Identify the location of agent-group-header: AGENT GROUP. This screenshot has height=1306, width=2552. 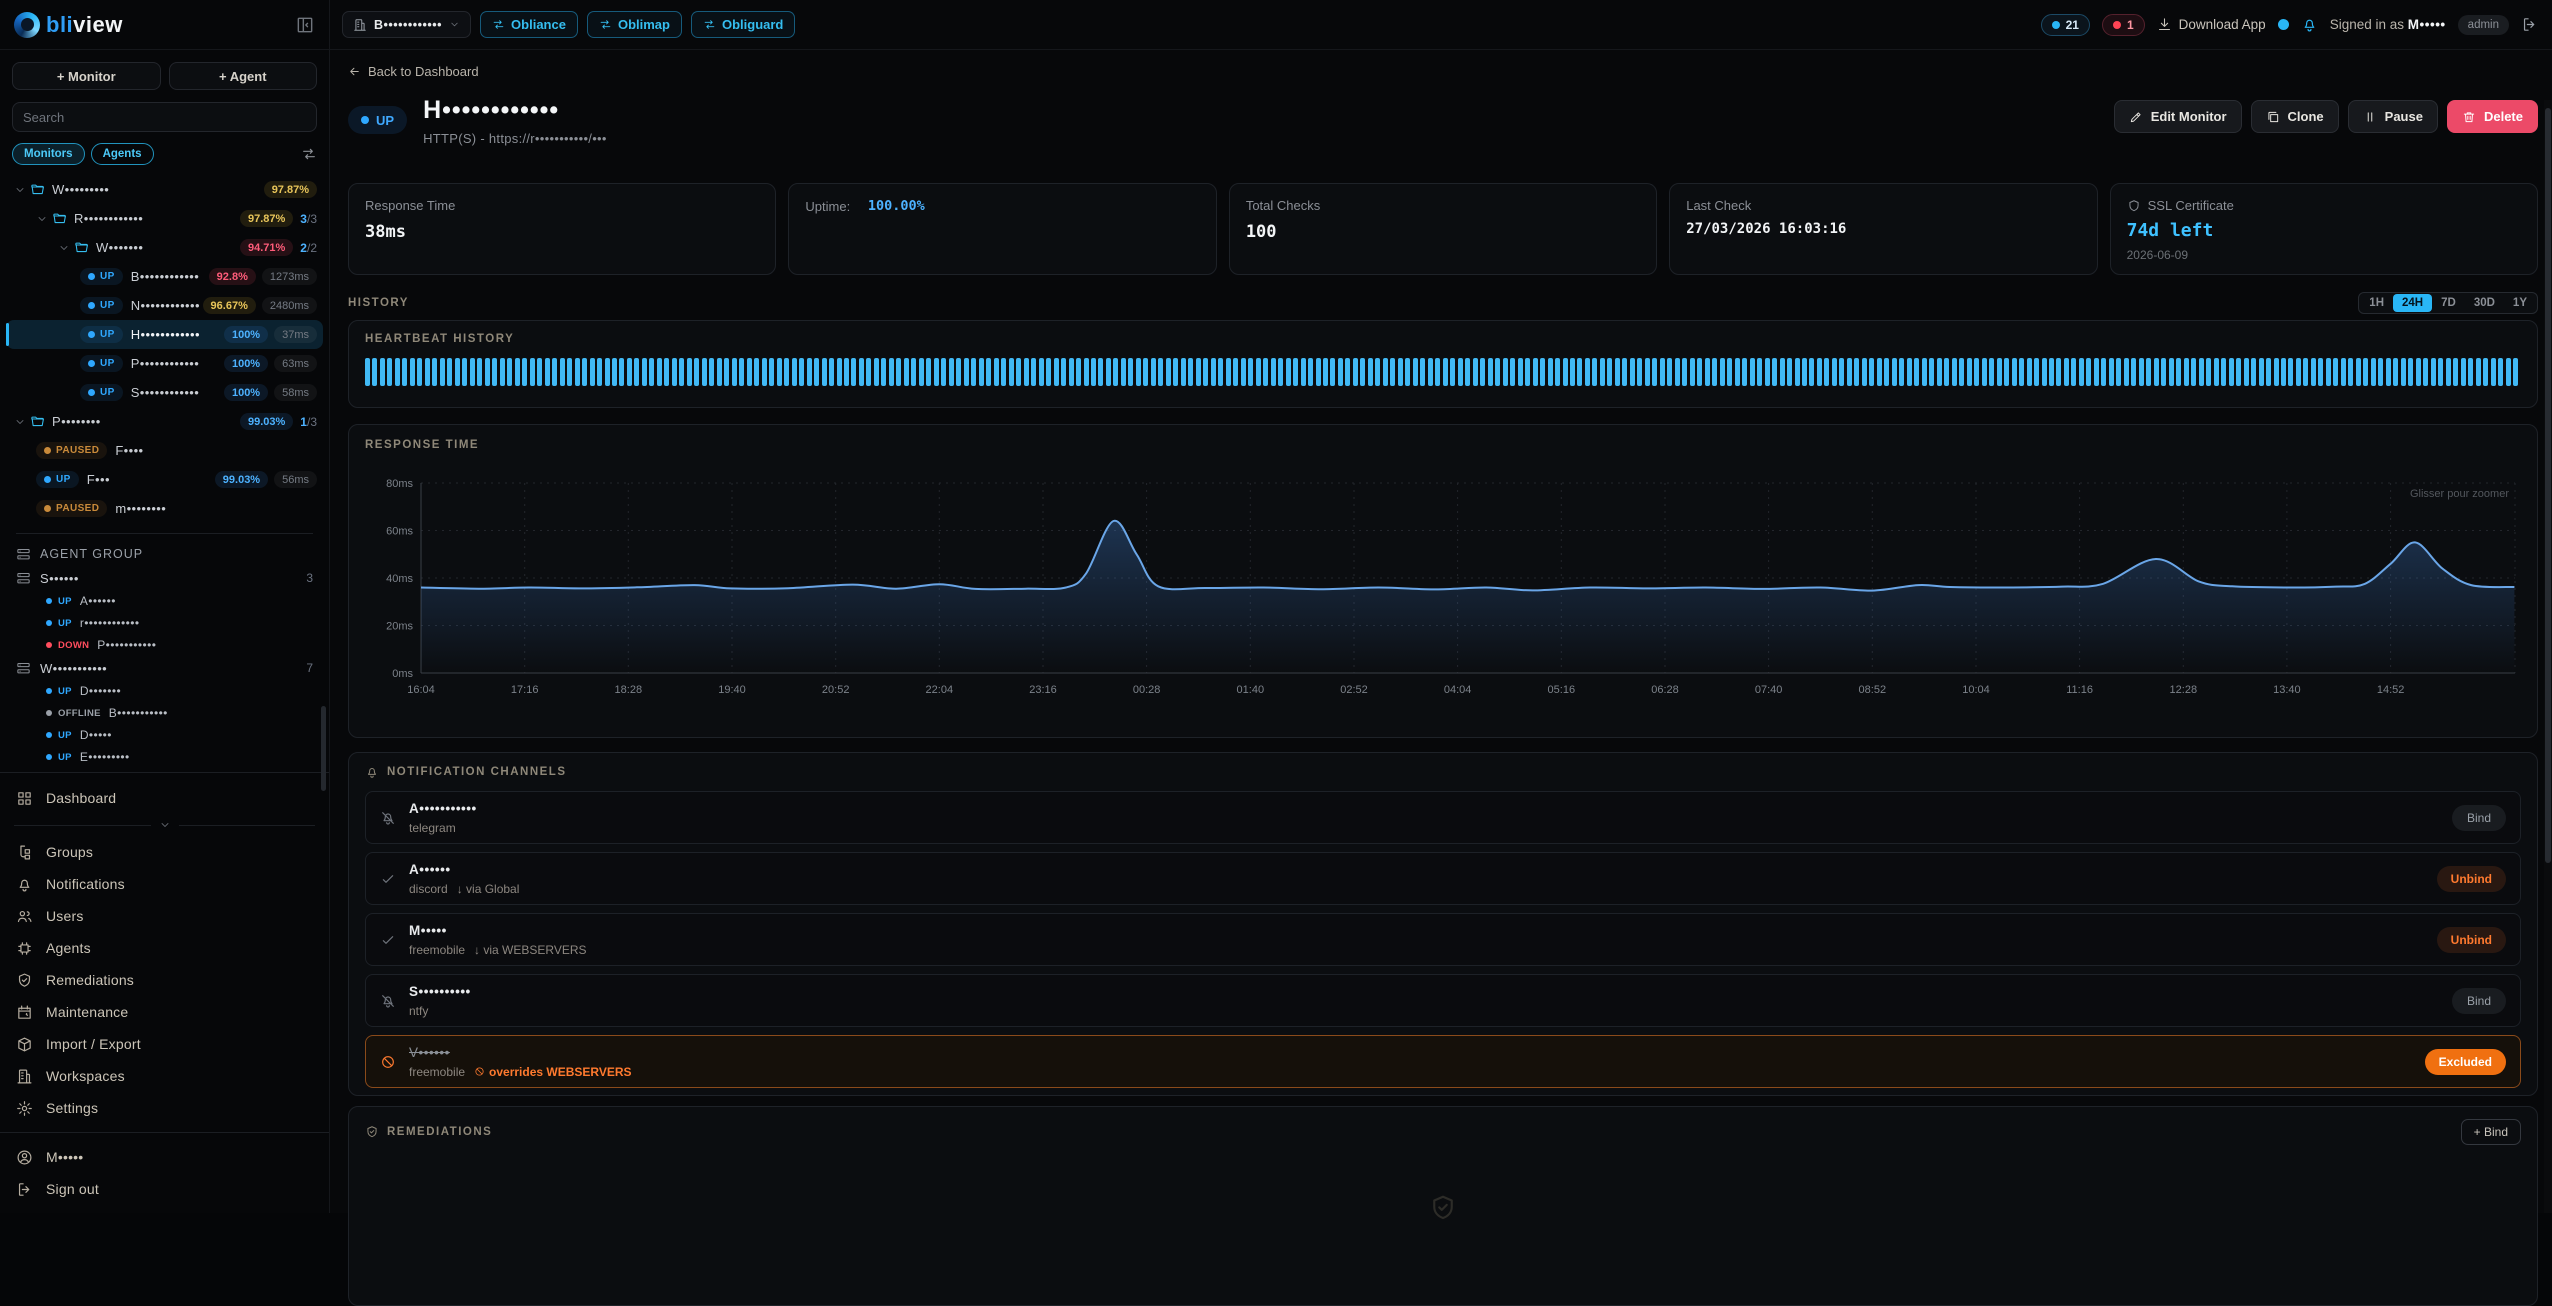
(164, 554).